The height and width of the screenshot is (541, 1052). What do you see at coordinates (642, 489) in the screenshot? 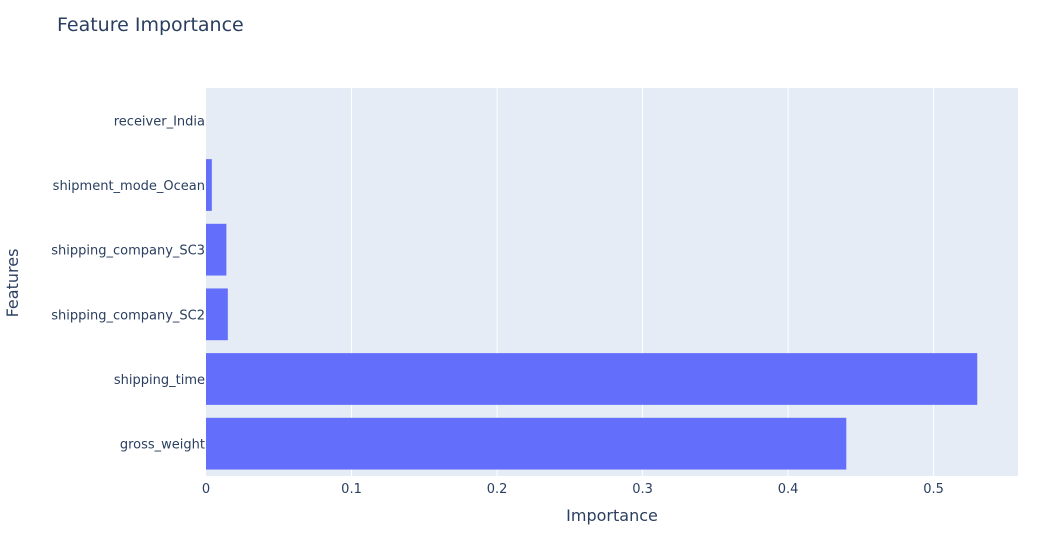
I see `x-tick-label: 0.3` at bounding box center [642, 489].